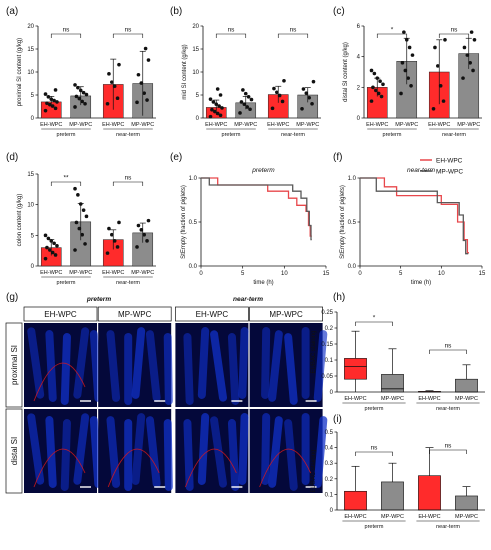 This screenshot has height=550, width=491. Describe the element at coordinates (343, 222) in the screenshot. I see `y-axis-label: StEmpty (fraction of piglets)` at that location.